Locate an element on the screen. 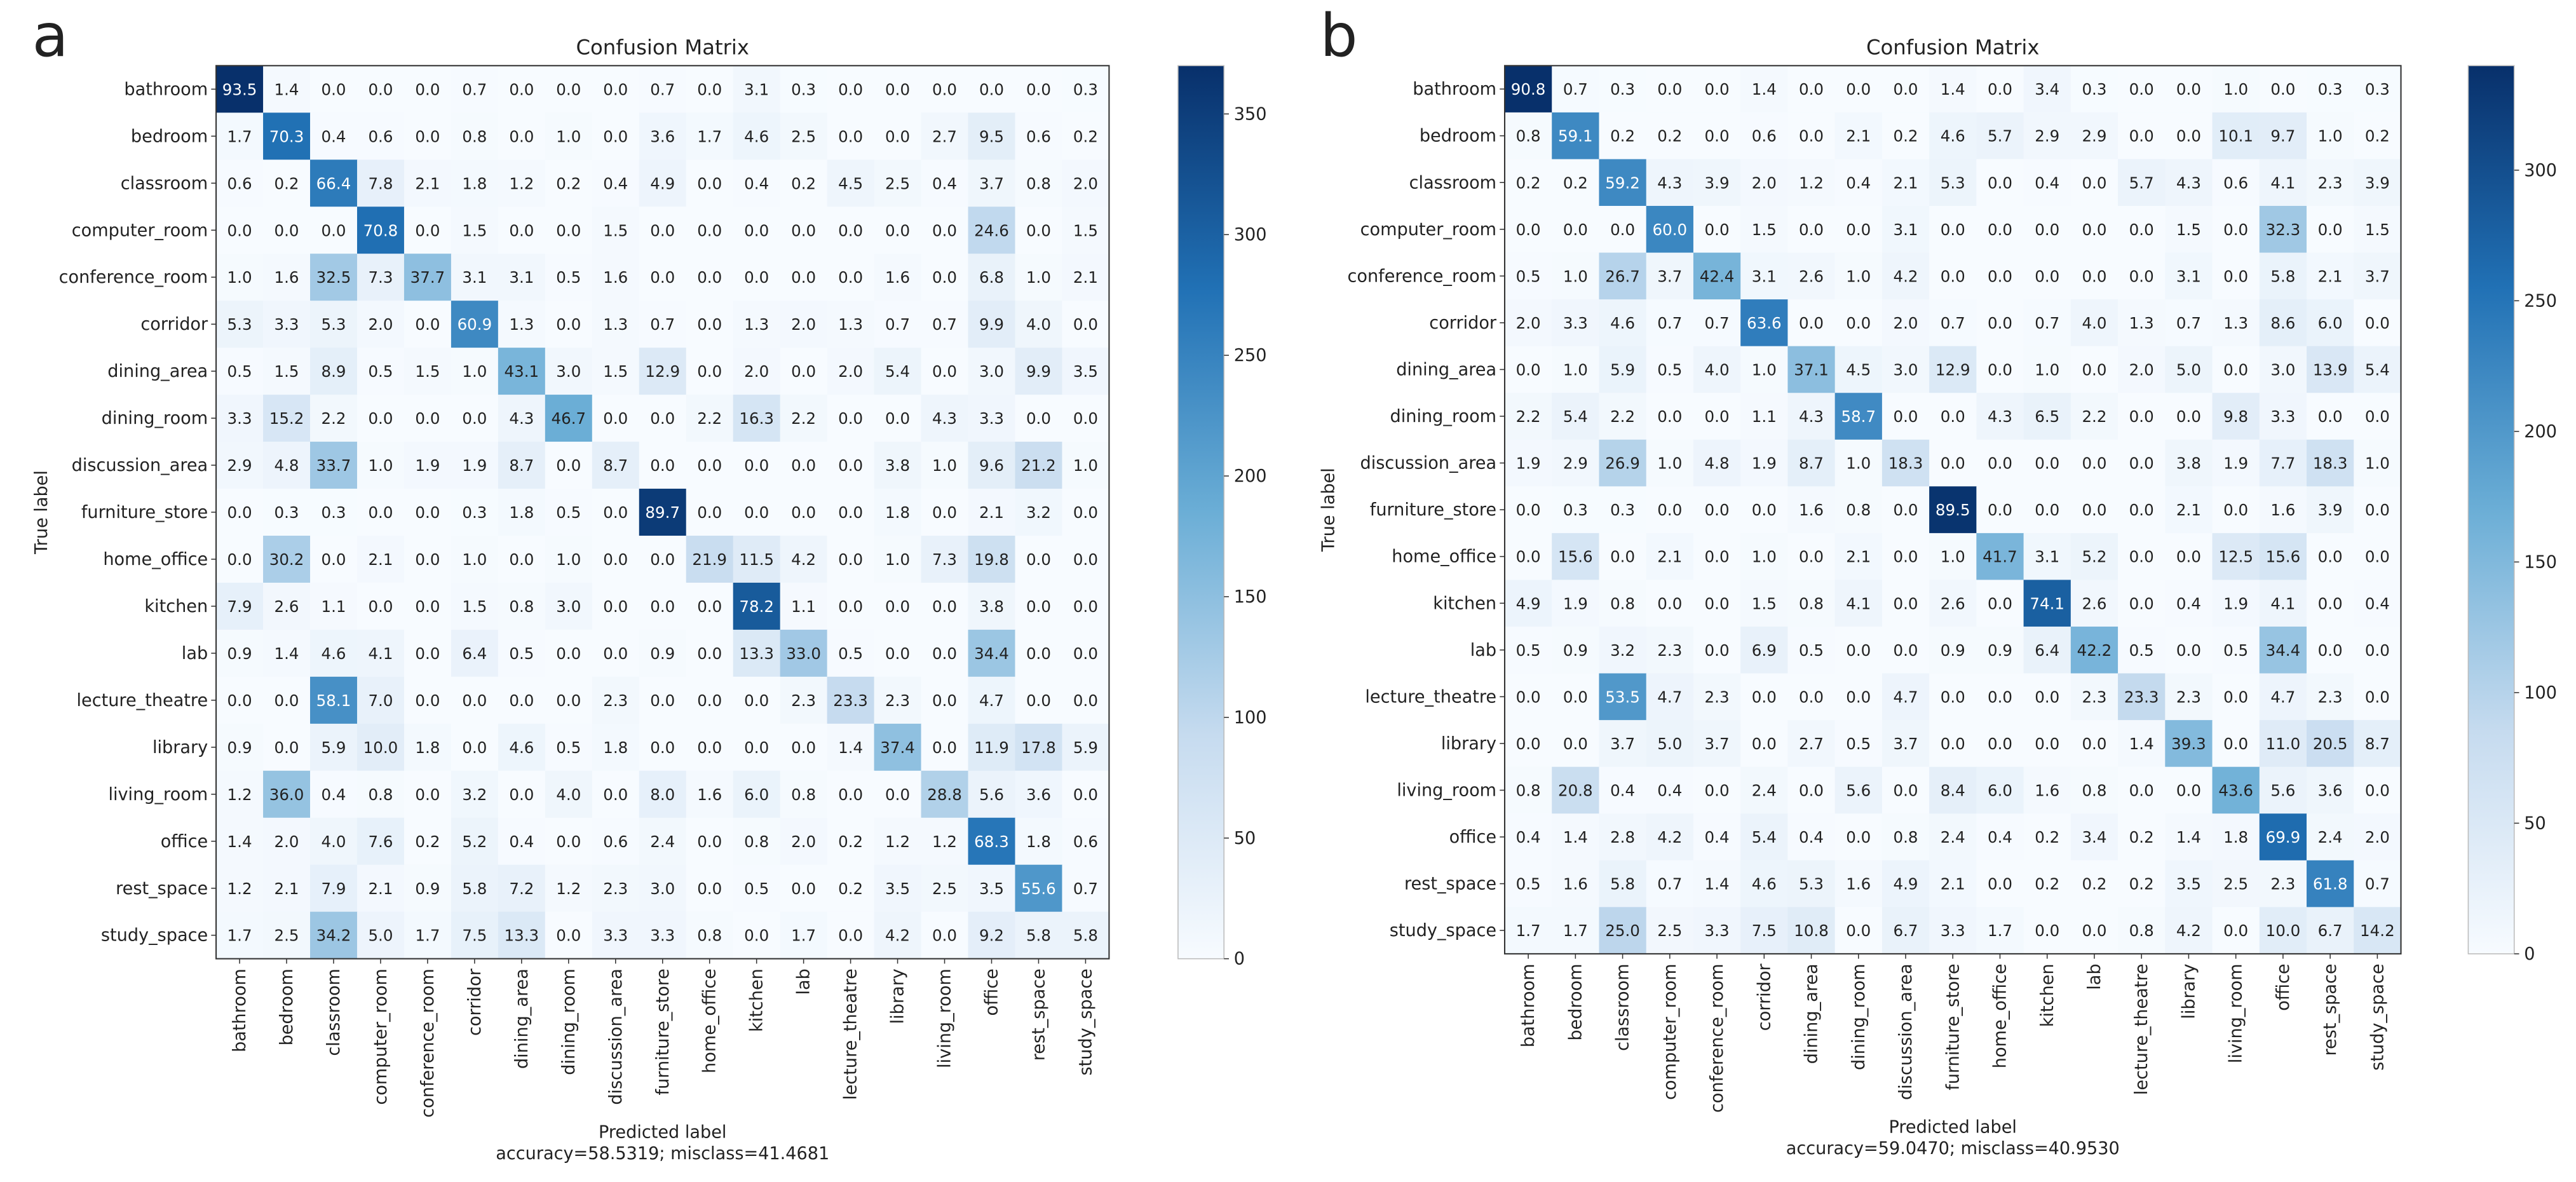 The height and width of the screenshot is (1182, 2576). y-tick-label: study_space is located at coordinates (154, 936).